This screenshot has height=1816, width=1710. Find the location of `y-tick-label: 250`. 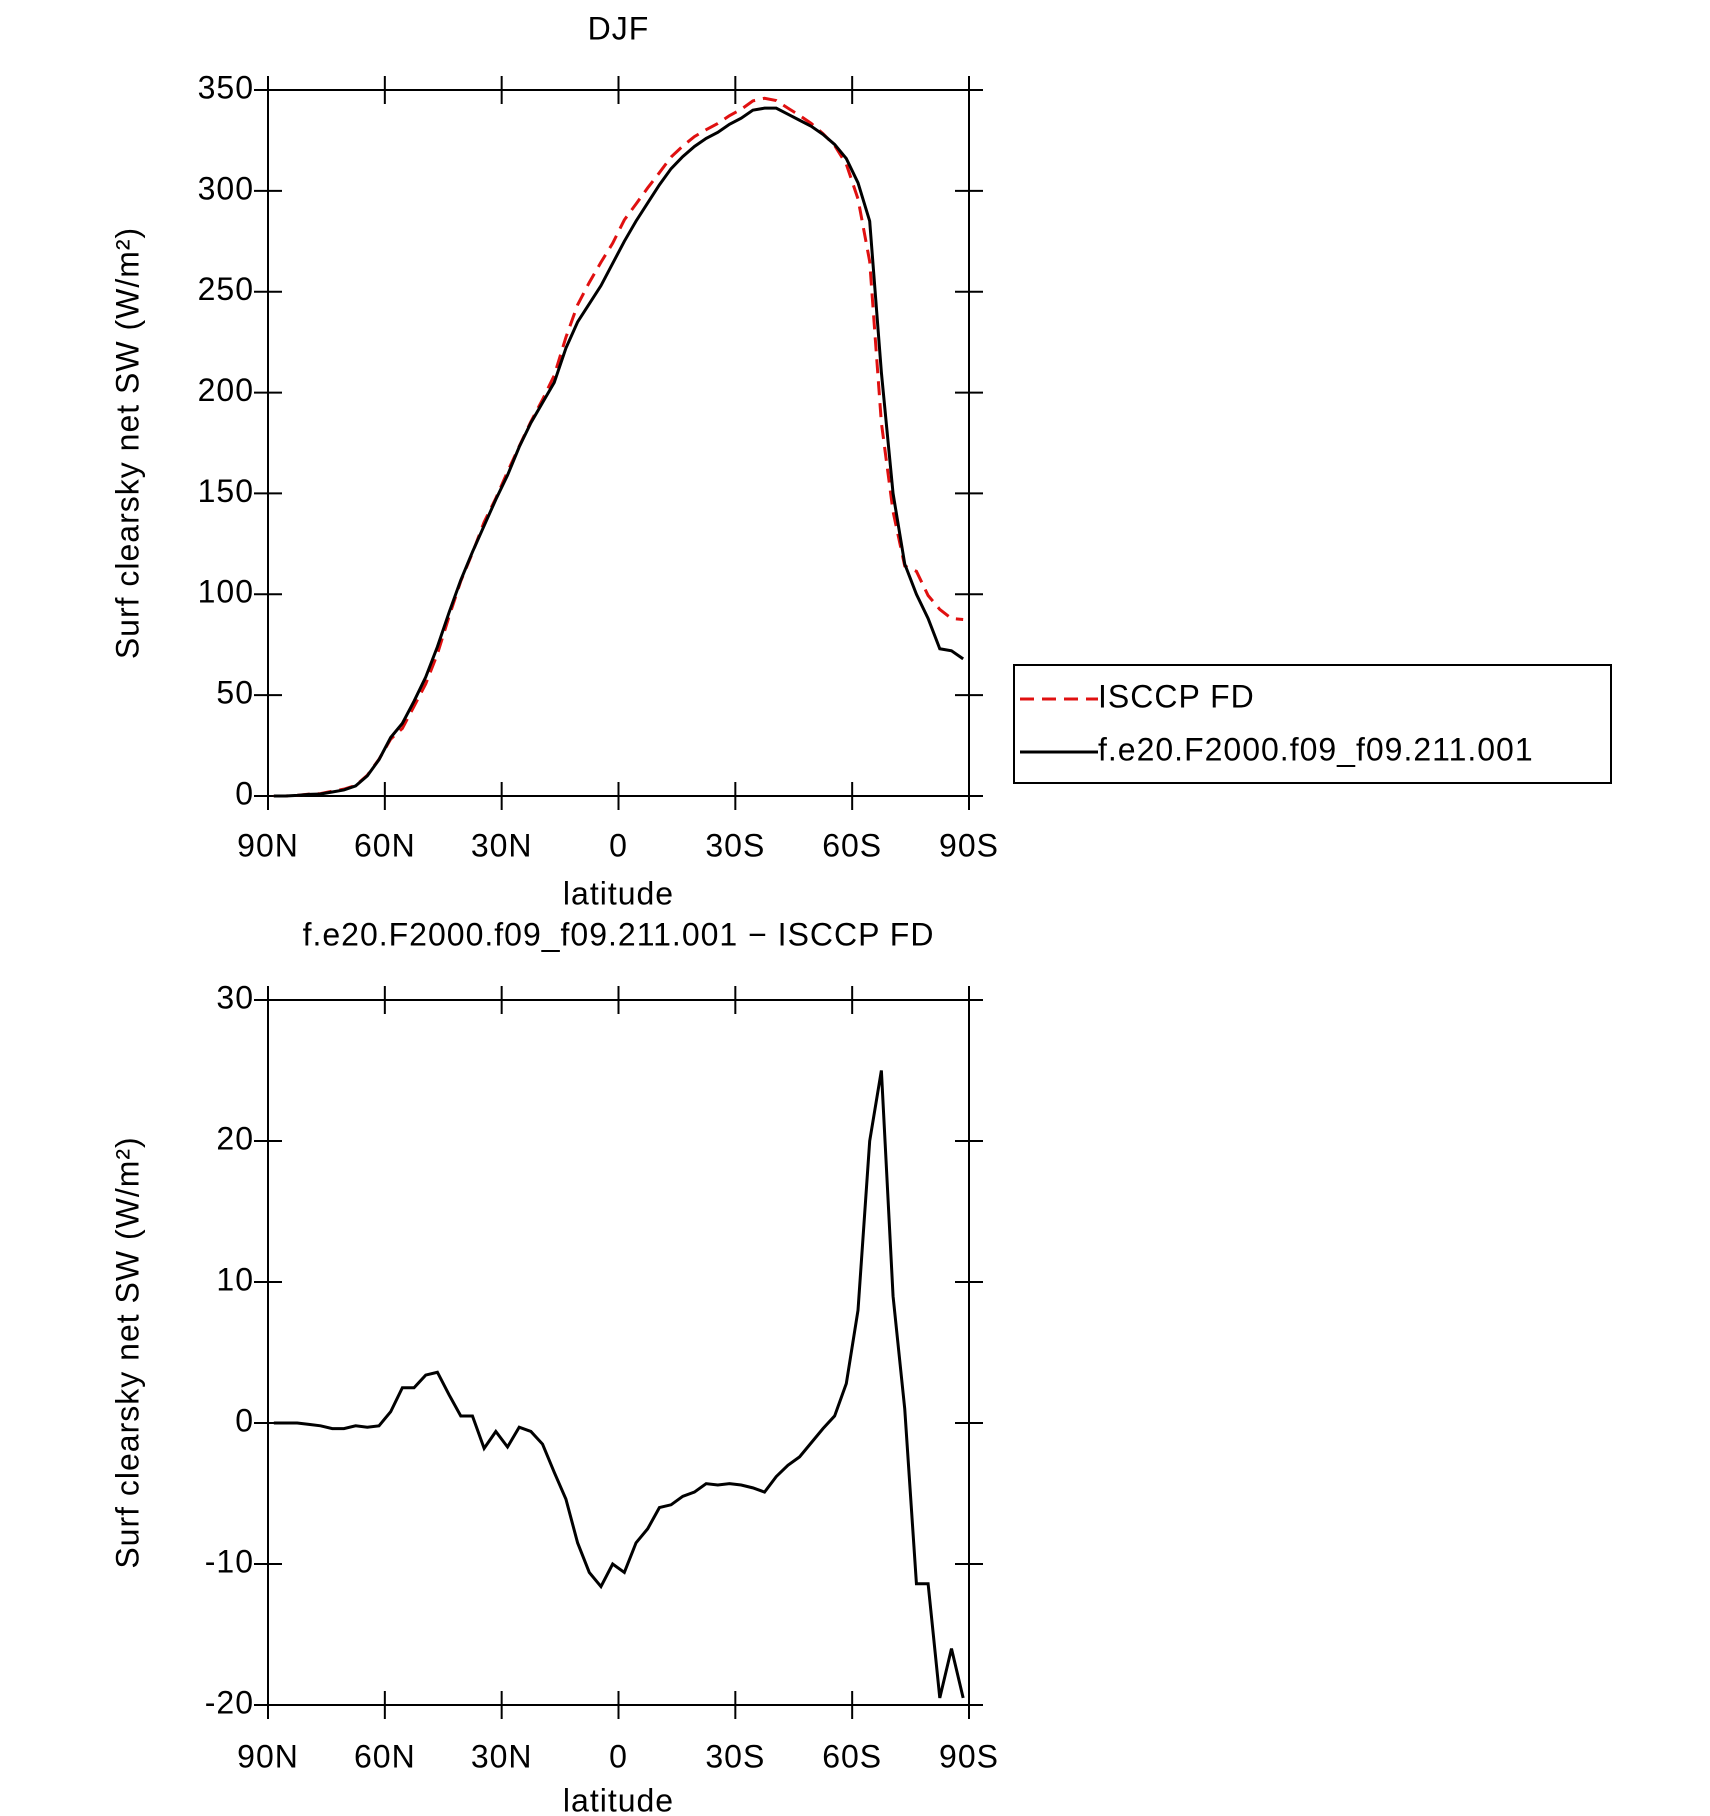

y-tick-label: 250 is located at coordinates (226, 289).